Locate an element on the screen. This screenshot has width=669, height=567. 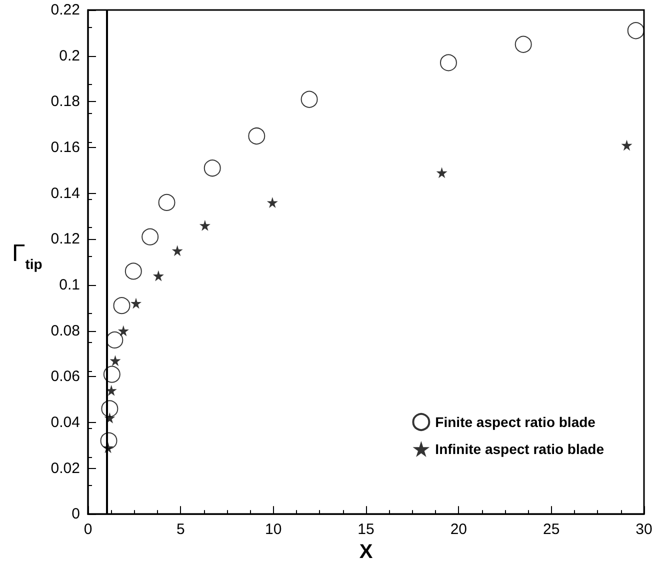
y-tick-label: 0.14 is located at coordinates (65, 193).